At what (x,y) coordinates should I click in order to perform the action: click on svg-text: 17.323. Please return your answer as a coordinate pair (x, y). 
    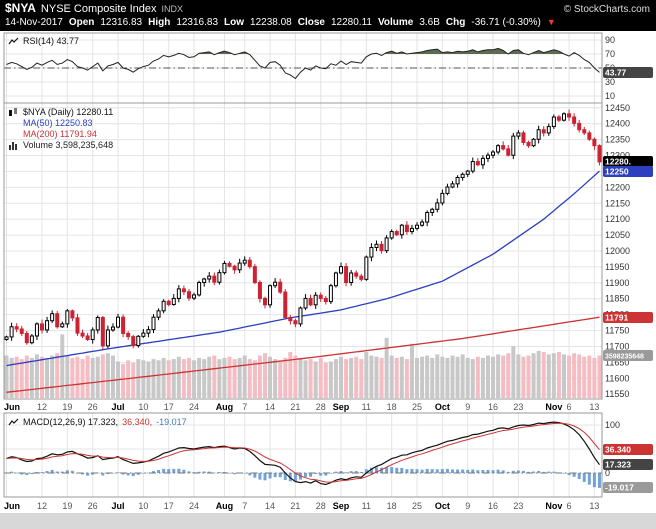
    Looking at the image, I should click on (618, 465).